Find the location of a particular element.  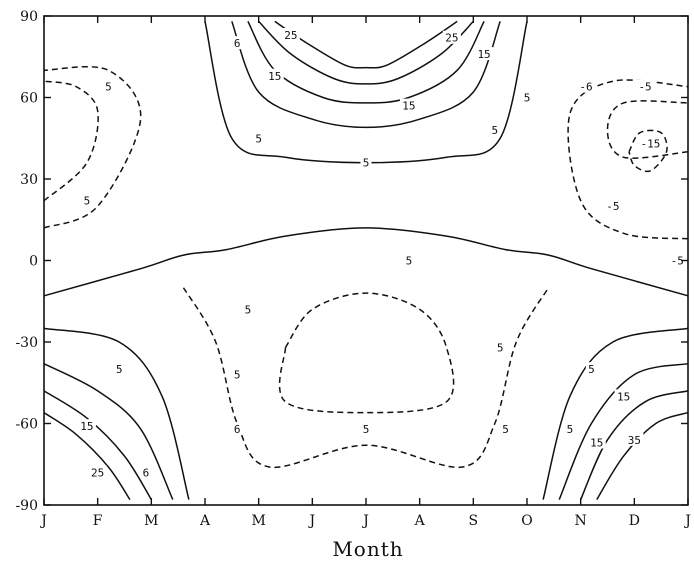

x-tick-label: N is located at coordinates (581, 521).